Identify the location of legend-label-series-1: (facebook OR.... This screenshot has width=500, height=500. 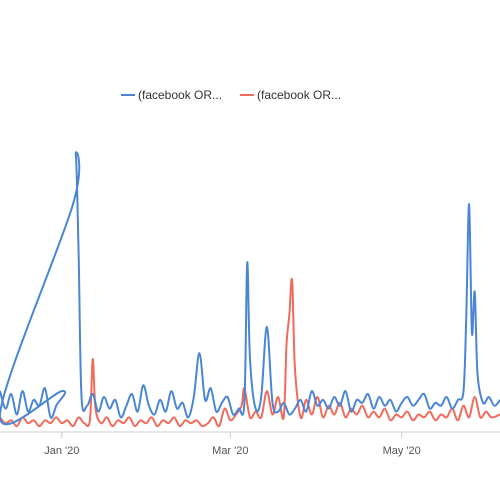
(180, 95).